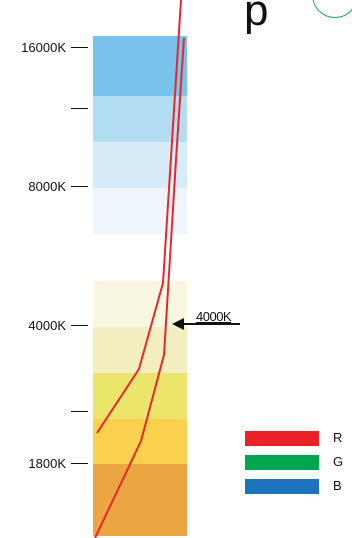  What do you see at coordinates (47, 463) in the screenshot?
I see `tick-label-1800k: 1800K` at bounding box center [47, 463].